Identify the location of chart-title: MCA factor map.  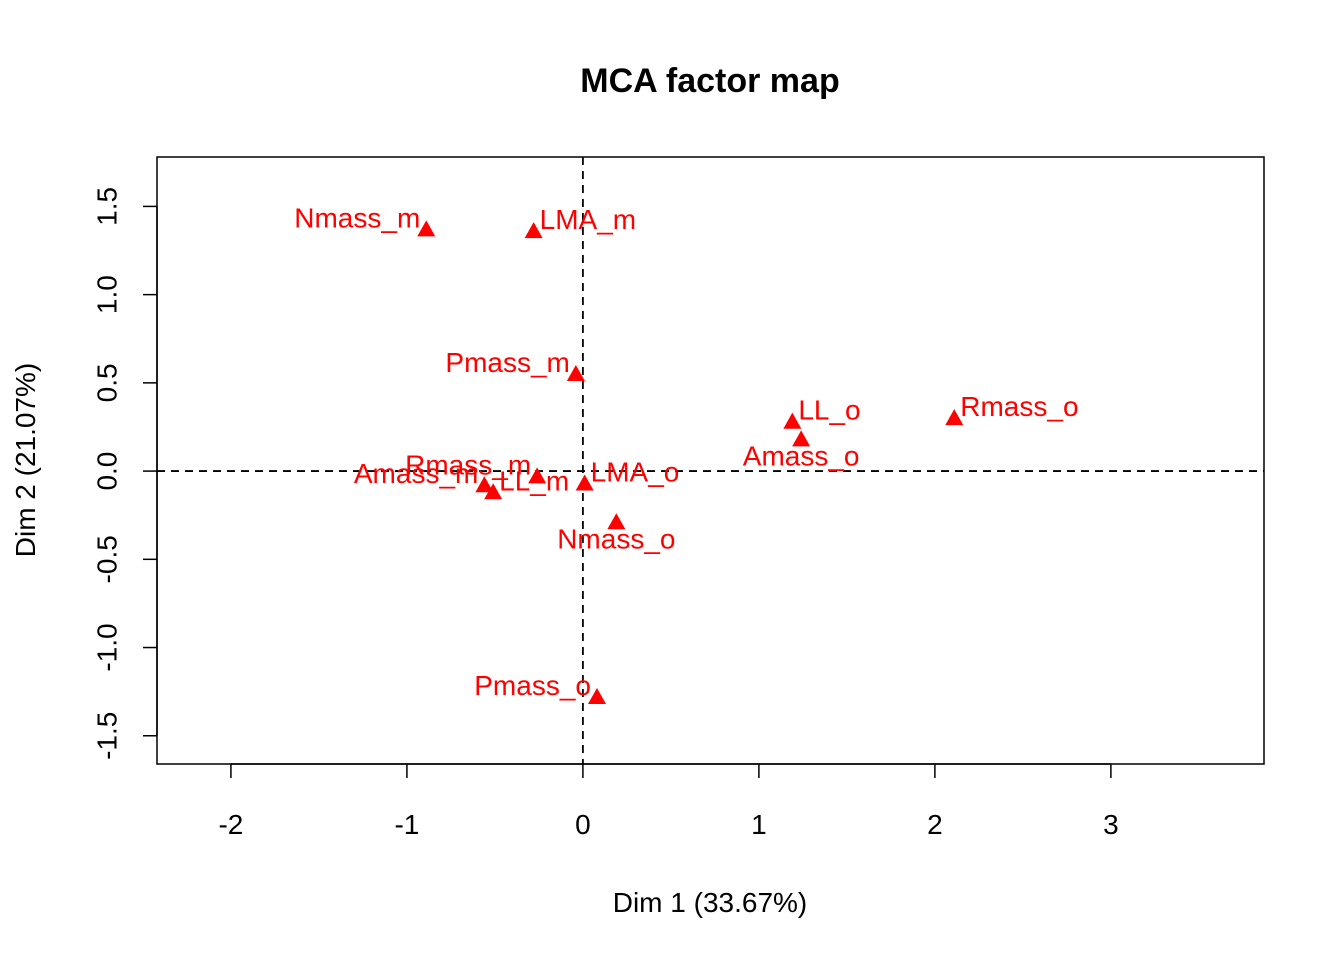
(709, 81).